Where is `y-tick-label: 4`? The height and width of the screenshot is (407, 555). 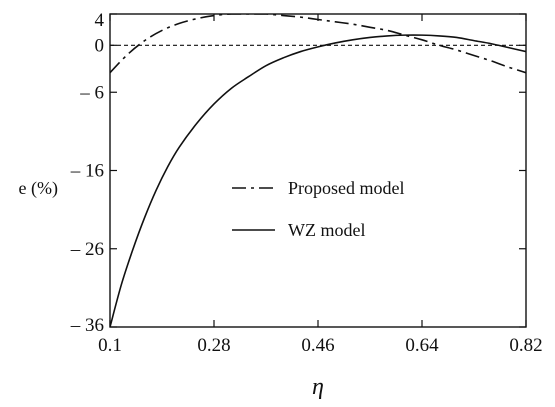 y-tick-label: 4 is located at coordinates (100, 20).